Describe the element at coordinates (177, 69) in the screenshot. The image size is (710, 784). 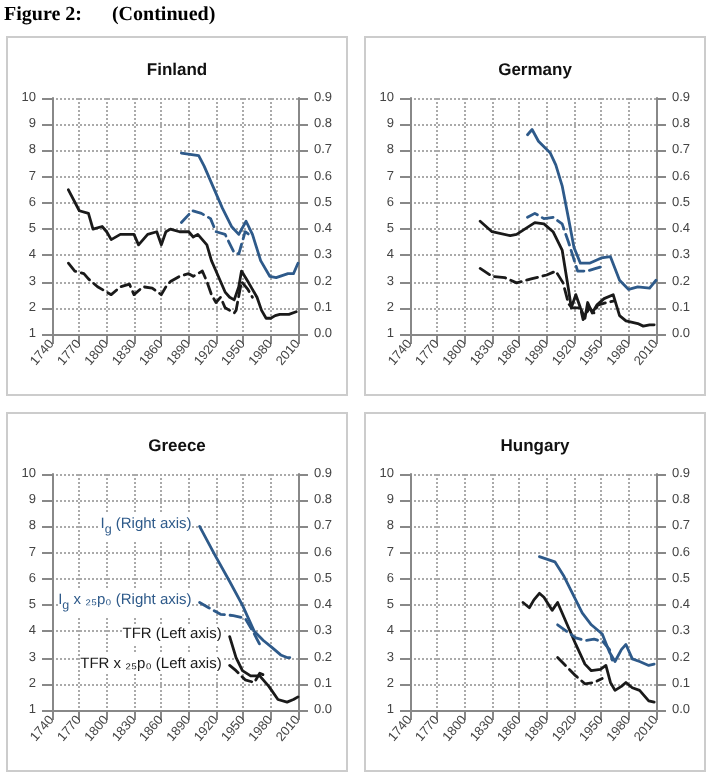
I see `chart-title: Finland` at that location.